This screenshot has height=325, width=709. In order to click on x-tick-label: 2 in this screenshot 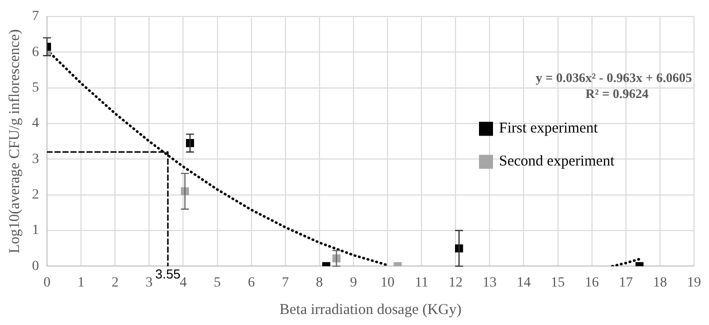, I will do `click(115, 282)`.